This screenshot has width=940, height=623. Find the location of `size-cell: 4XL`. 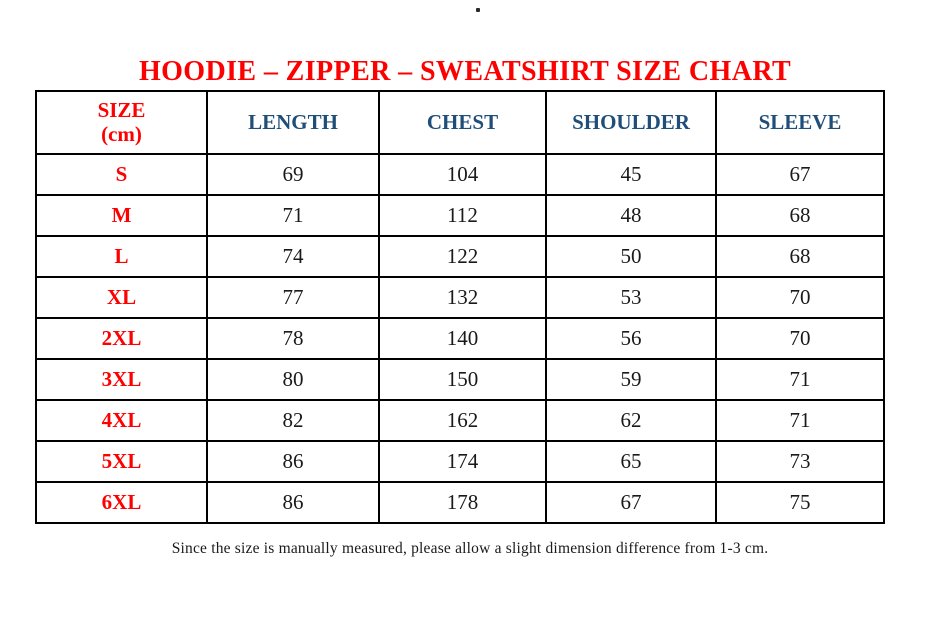

size-cell: 4XL is located at coordinates (121, 420).